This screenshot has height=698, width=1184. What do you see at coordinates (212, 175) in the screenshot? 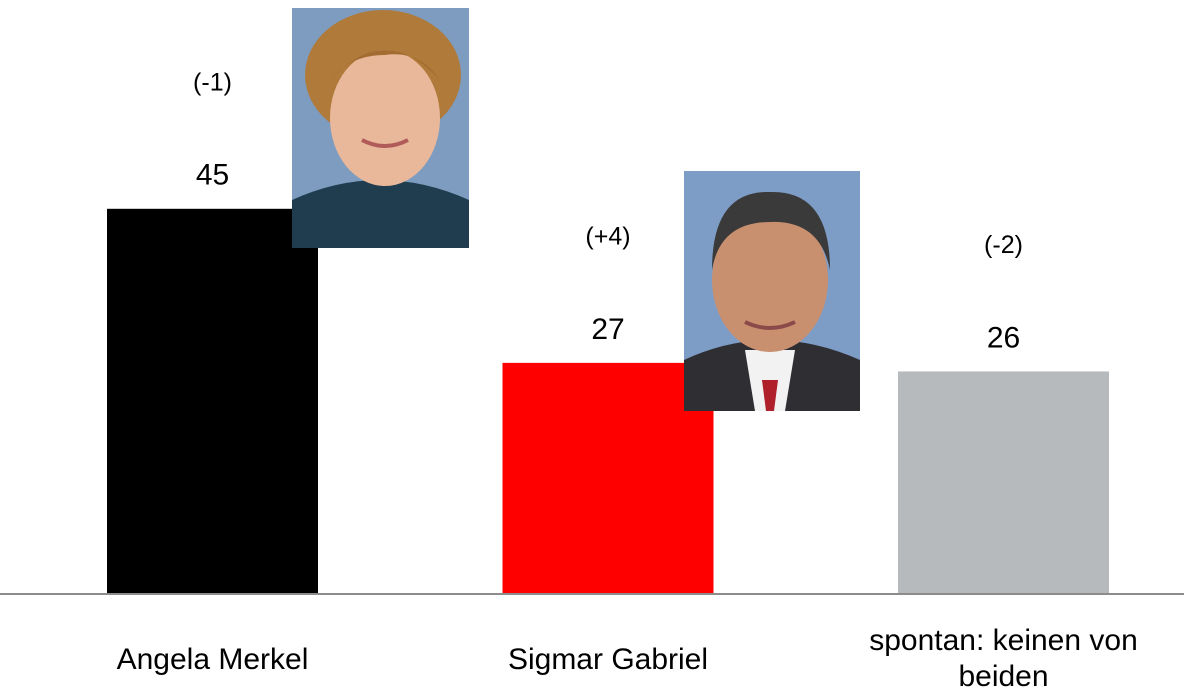
I see `value-label: 45` at bounding box center [212, 175].